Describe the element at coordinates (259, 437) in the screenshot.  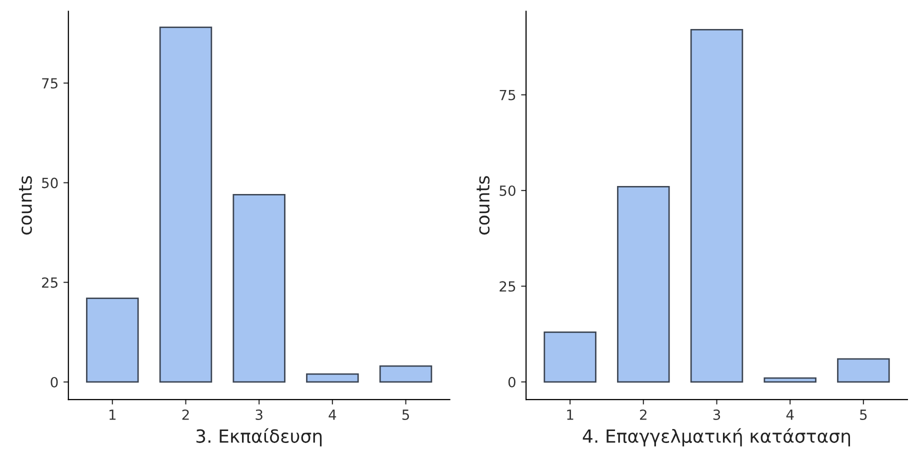
I see `x-axis-title: 3. Εκπαίδευση` at that location.